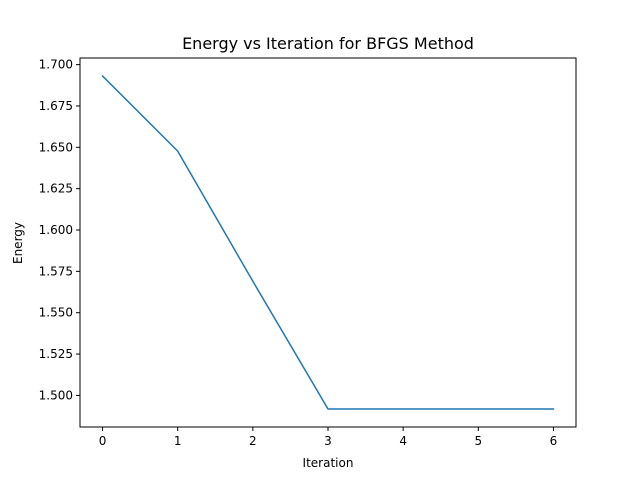 The image size is (640, 480). What do you see at coordinates (178, 441) in the screenshot?
I see `x-tick-label: 1` at bounding box center [178, 441].